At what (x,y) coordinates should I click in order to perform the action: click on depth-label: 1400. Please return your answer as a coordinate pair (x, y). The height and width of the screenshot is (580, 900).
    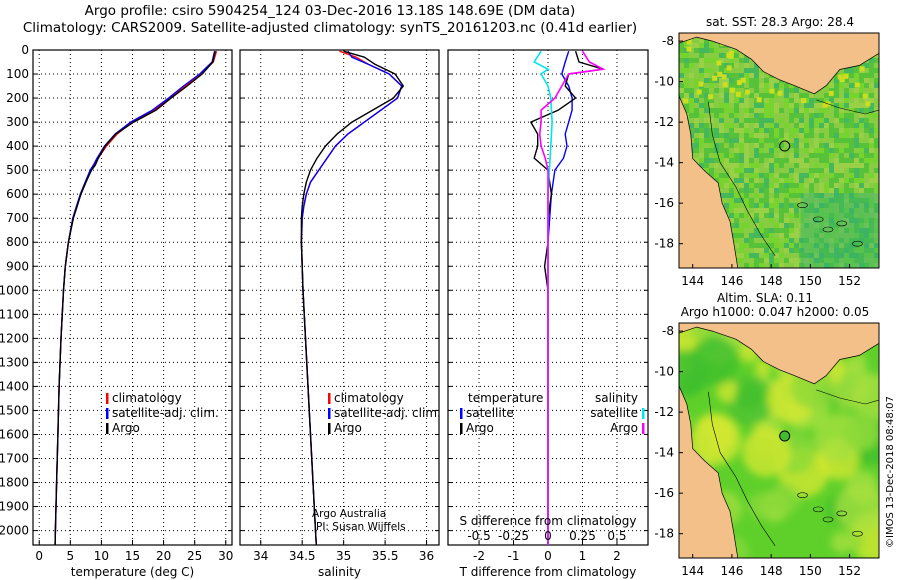
    Looking at the image, I should click on (14, 386).